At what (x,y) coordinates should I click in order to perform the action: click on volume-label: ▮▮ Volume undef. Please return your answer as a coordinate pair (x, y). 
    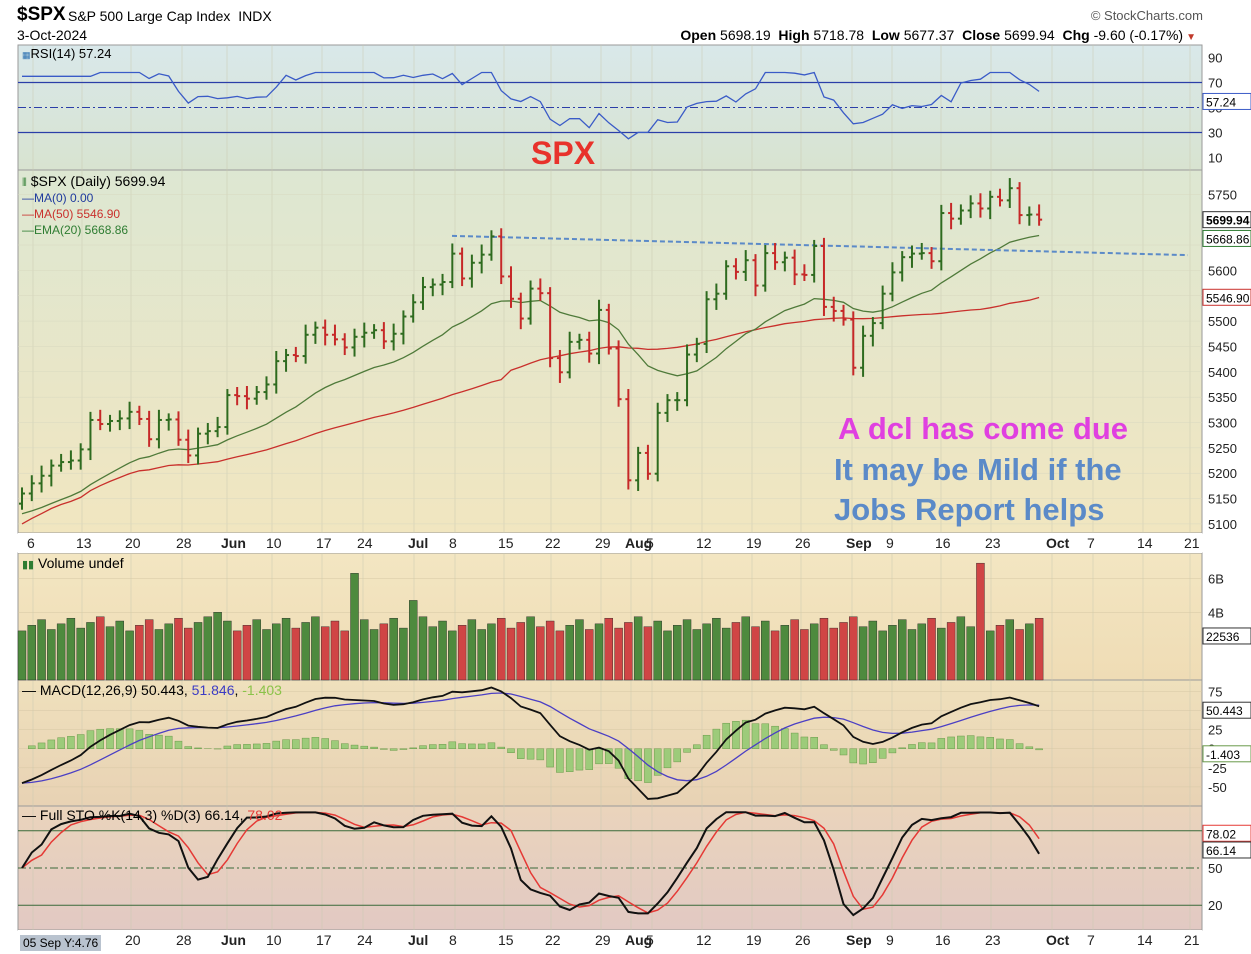
    Looking at the image, I should click on (73, 563).